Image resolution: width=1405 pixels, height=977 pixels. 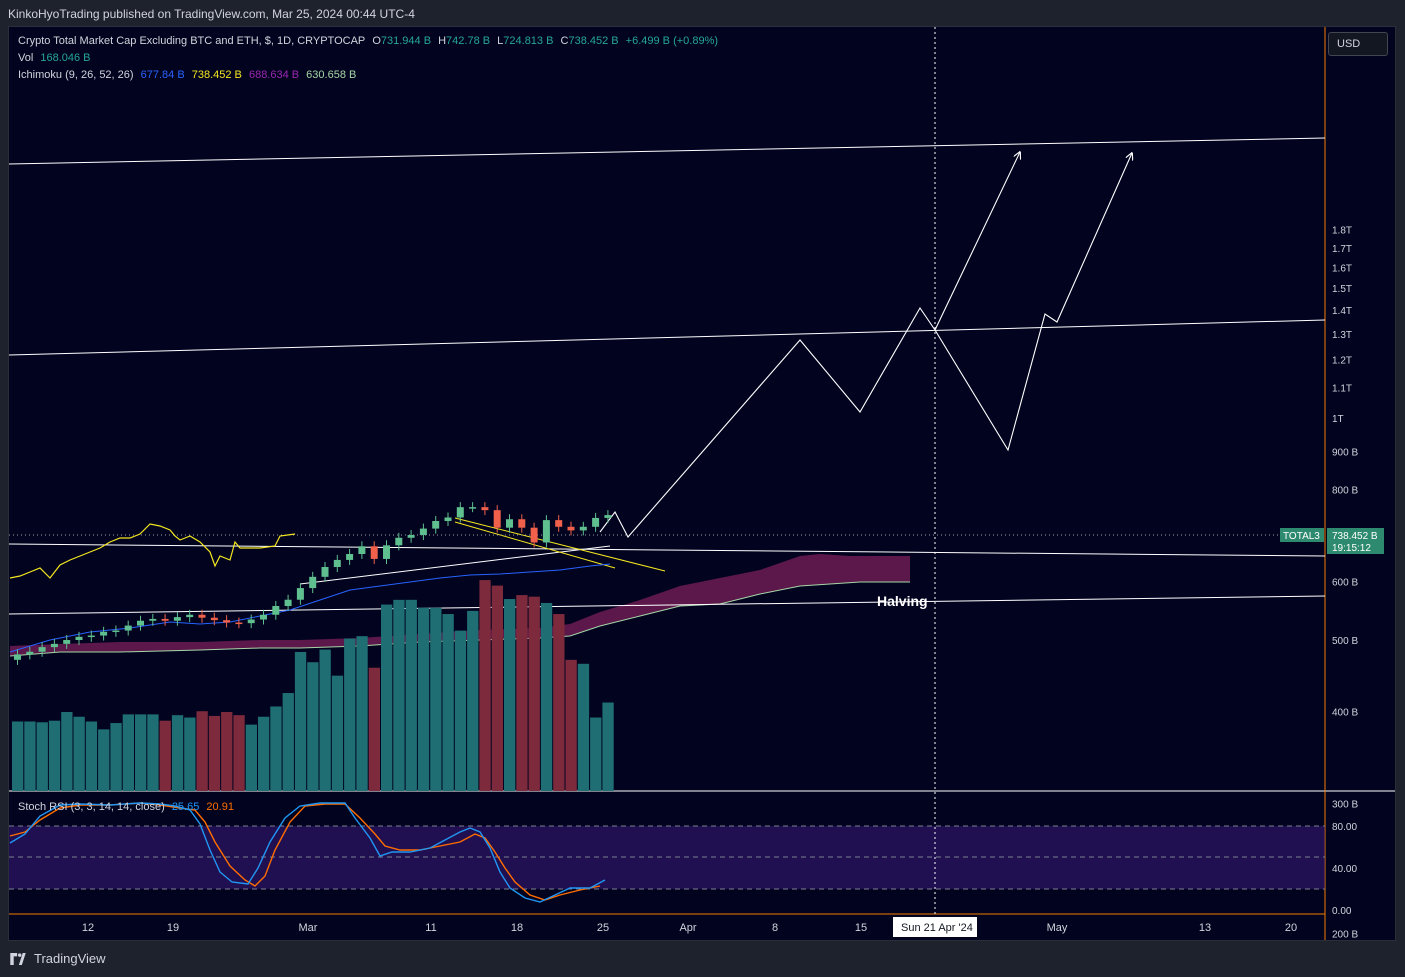 What do you see at coordinates (564, 41) in the screenshot?
I see `legend-close-label: C` at bounding box center [564, 41].